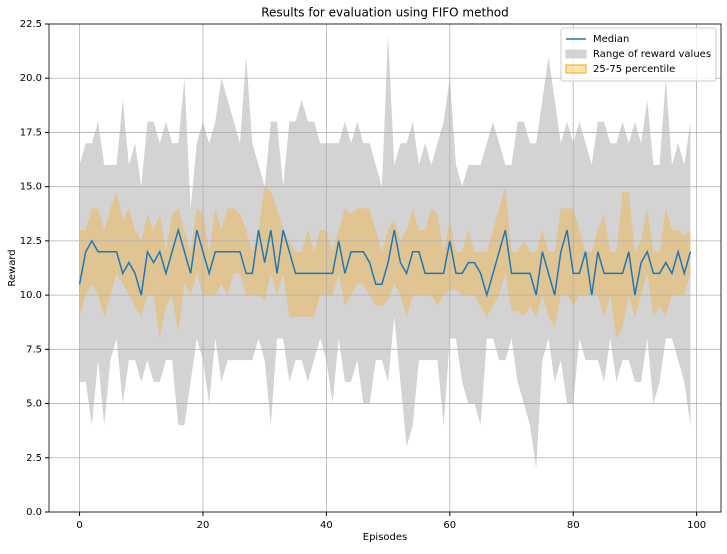  I want to click on y-tick-label: 10.0, so click(31, 295).